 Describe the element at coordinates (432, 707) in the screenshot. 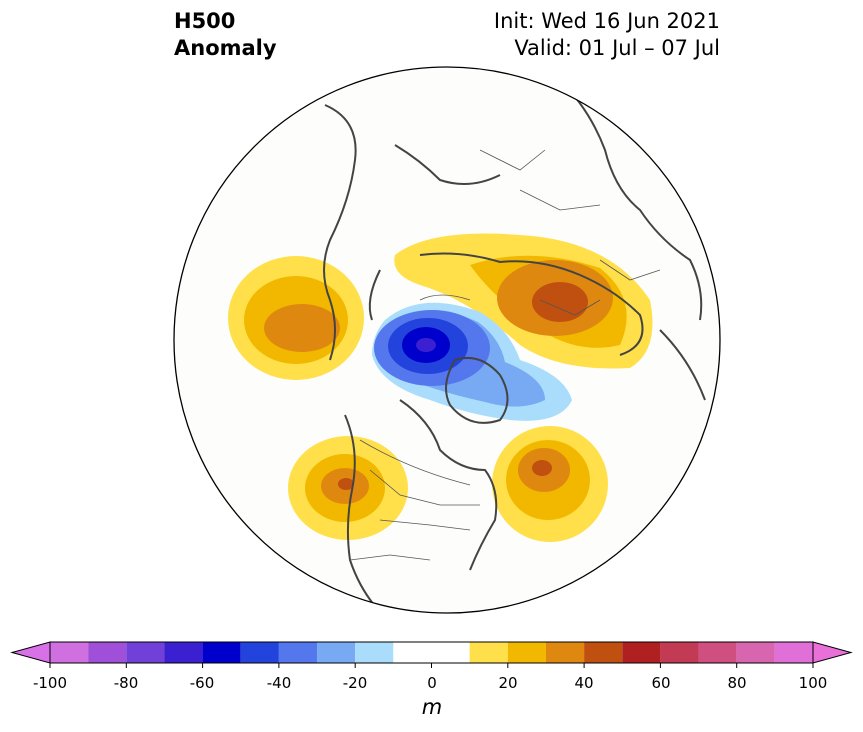

I see `colorbar-unit: m` at that location.